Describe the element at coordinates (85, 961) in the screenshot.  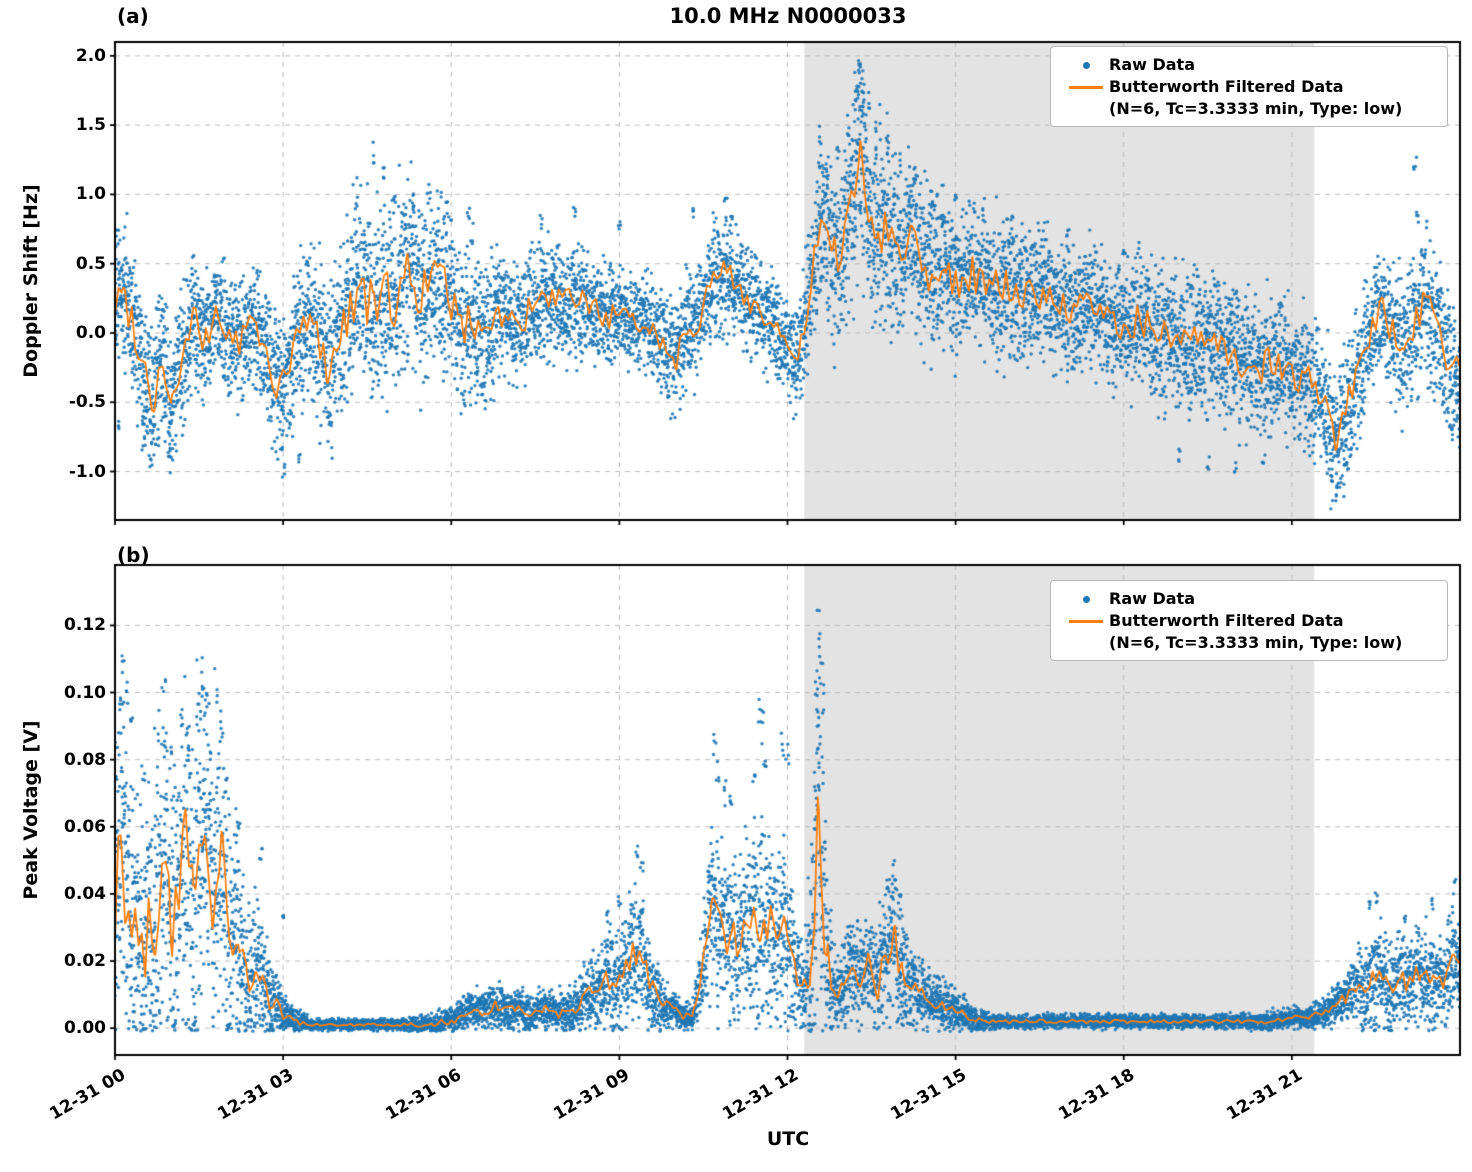
I see `y-tick-label: 0.02` at that location.